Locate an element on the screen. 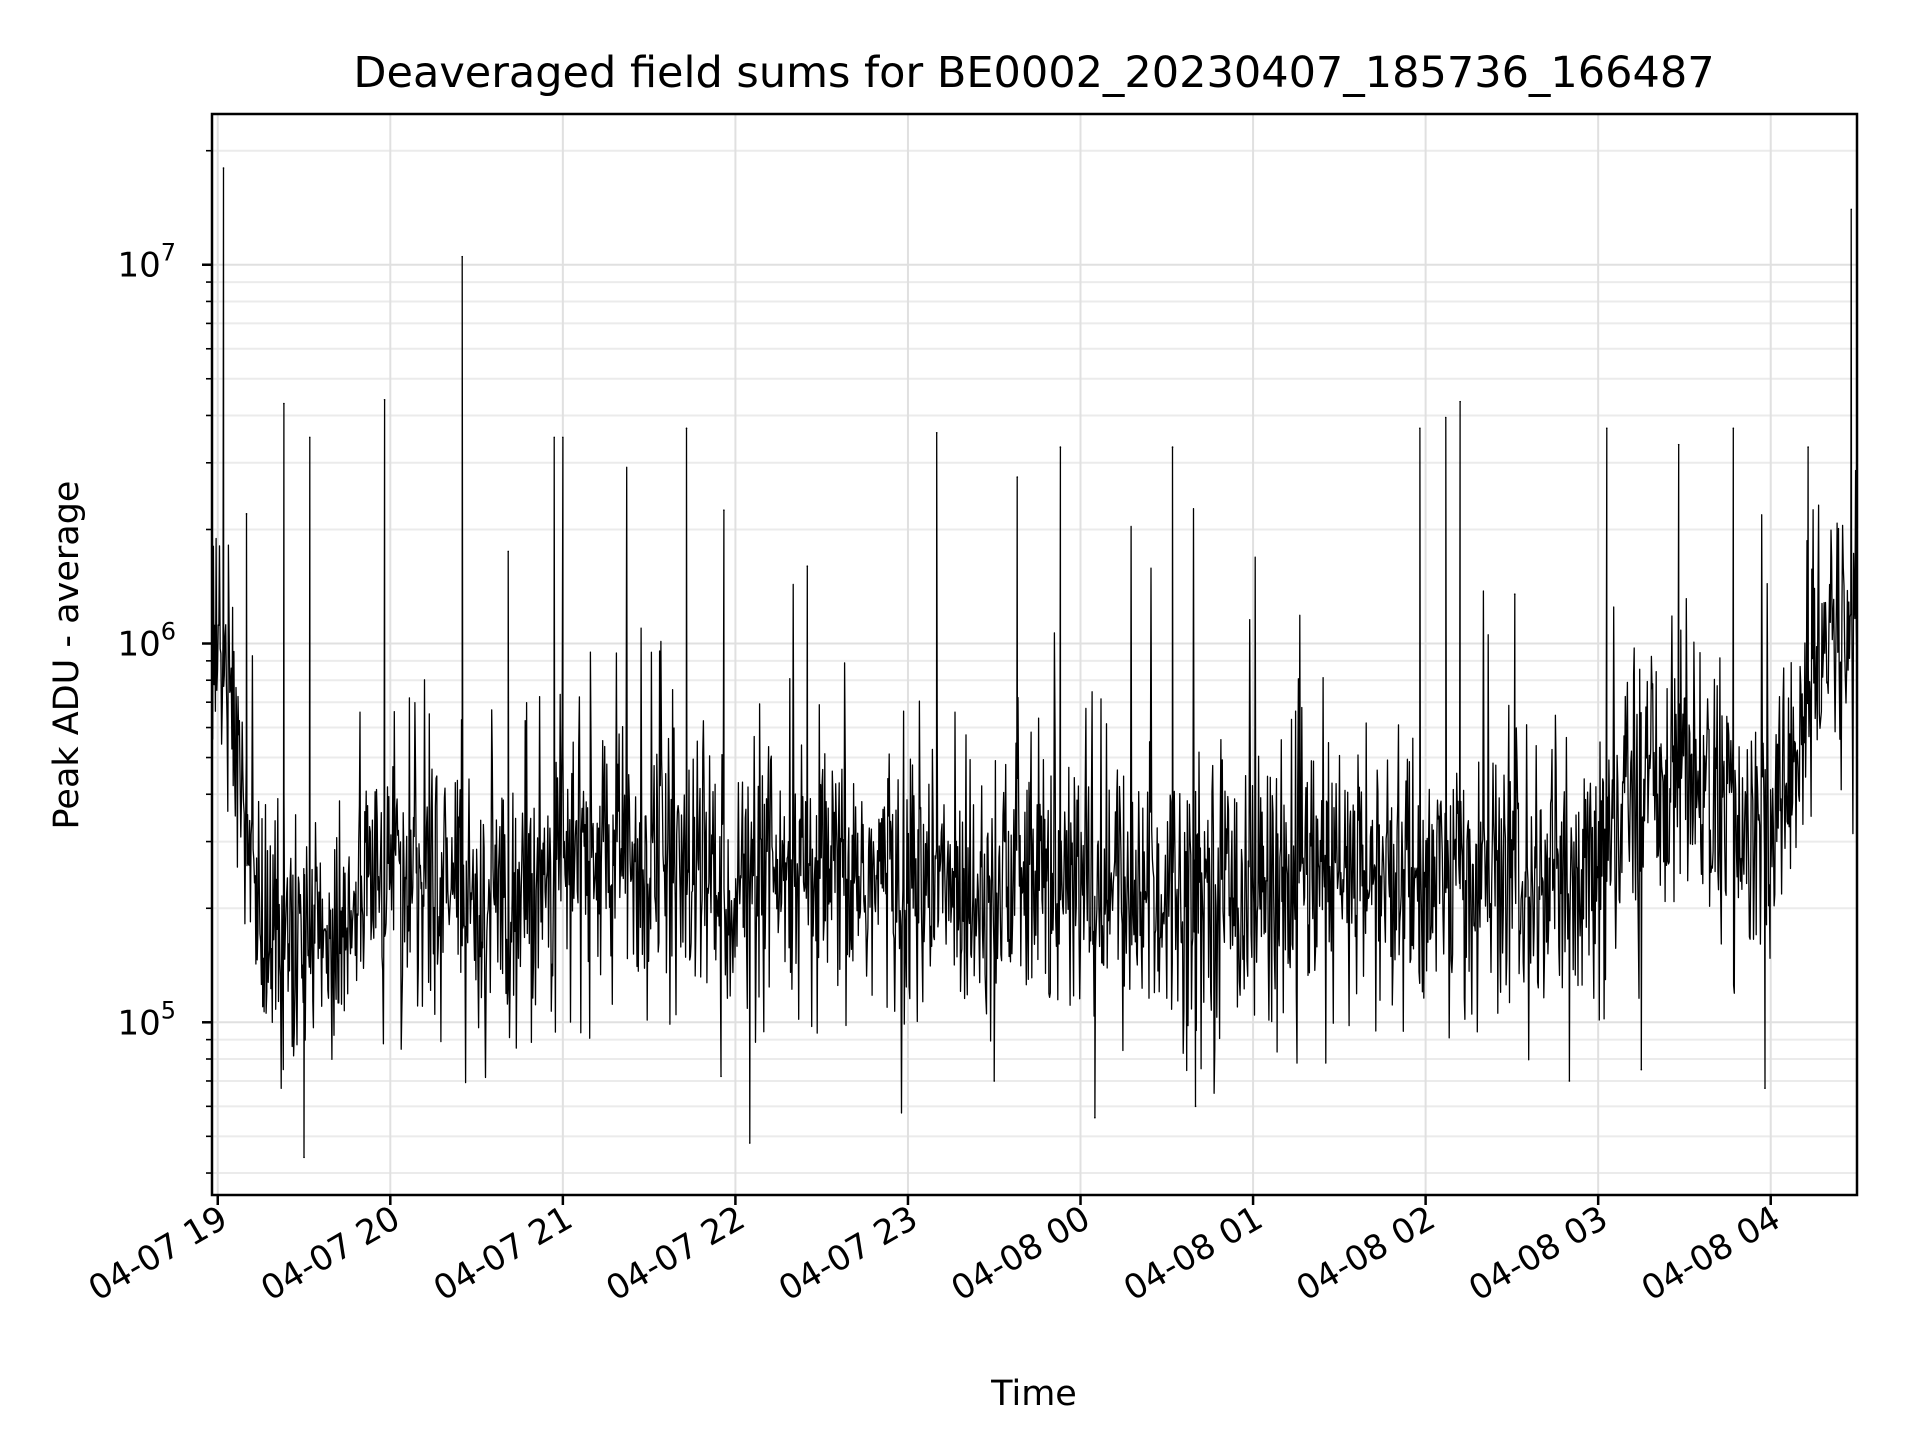 Image resolution: width=1920 pixels, height=1440 pixels. y-tick-label: 10⁷ is located at coordinates (146, 262).